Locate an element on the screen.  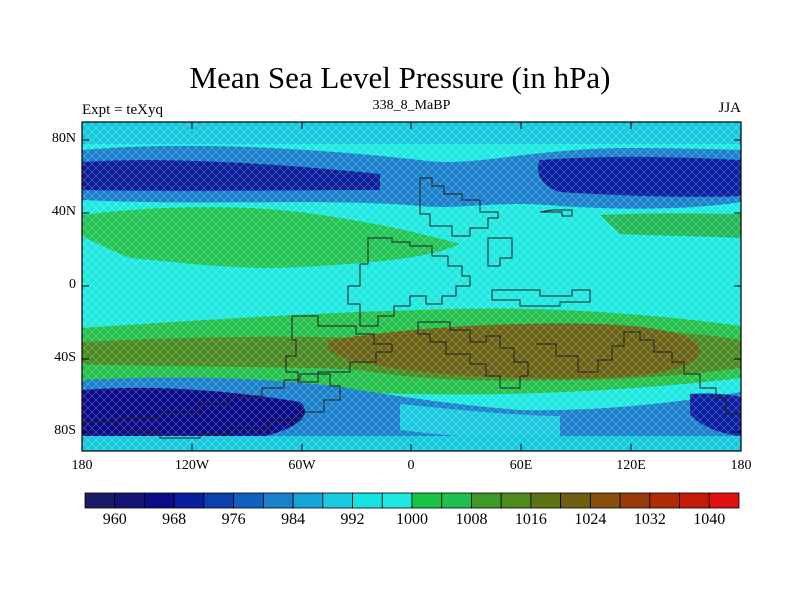
central-landmass-outline is located at coordinates (409, 282).